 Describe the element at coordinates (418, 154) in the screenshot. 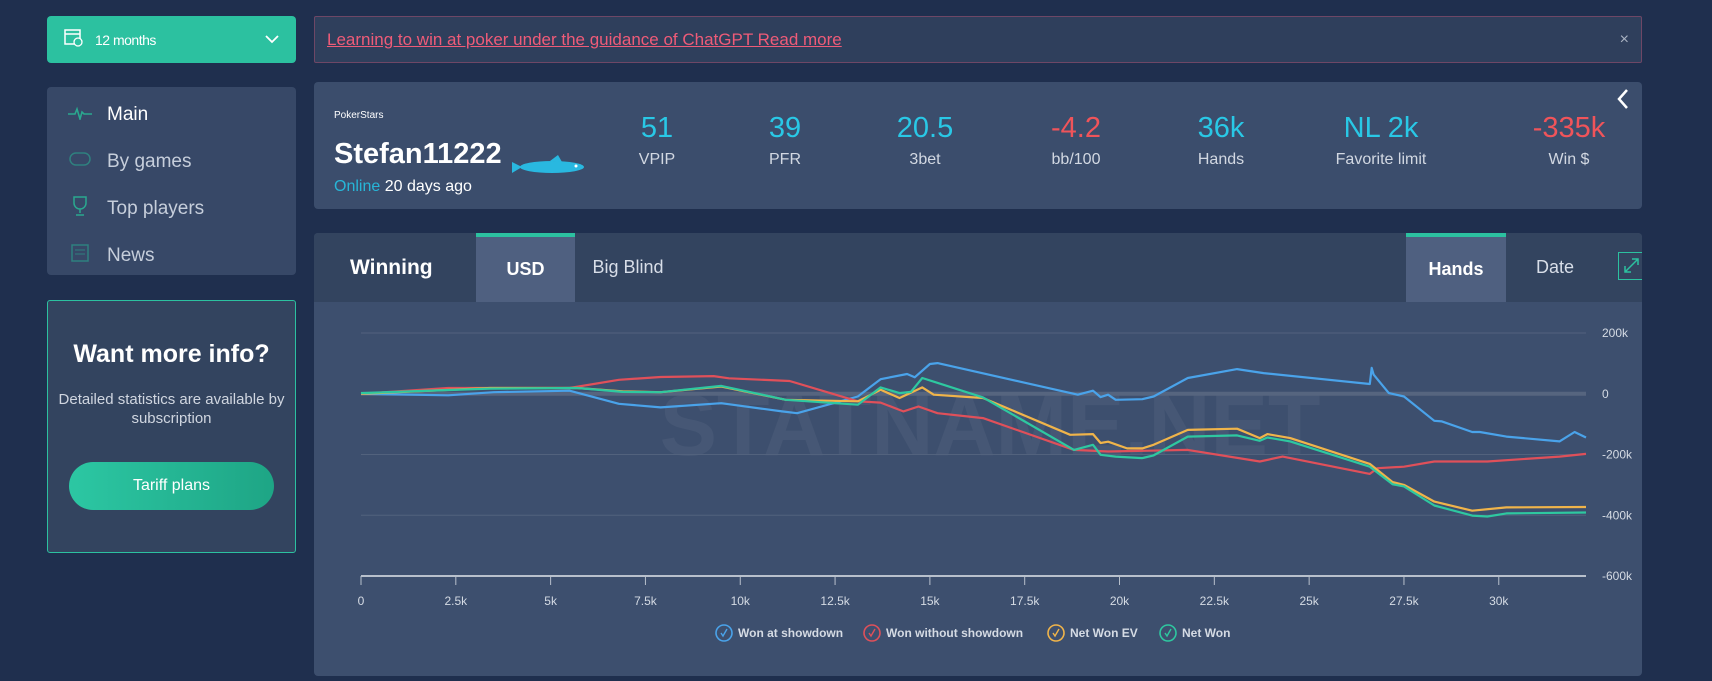

I see `player-name: Stefan11222` at that location.